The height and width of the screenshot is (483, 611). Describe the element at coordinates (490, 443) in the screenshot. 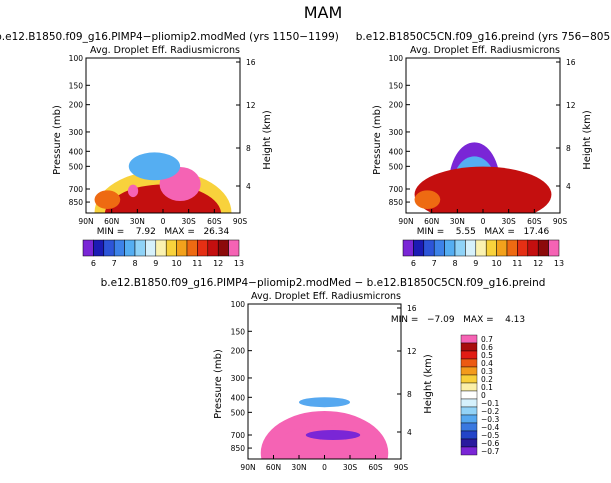

I see `colorbar-label: −0.6` at that location.